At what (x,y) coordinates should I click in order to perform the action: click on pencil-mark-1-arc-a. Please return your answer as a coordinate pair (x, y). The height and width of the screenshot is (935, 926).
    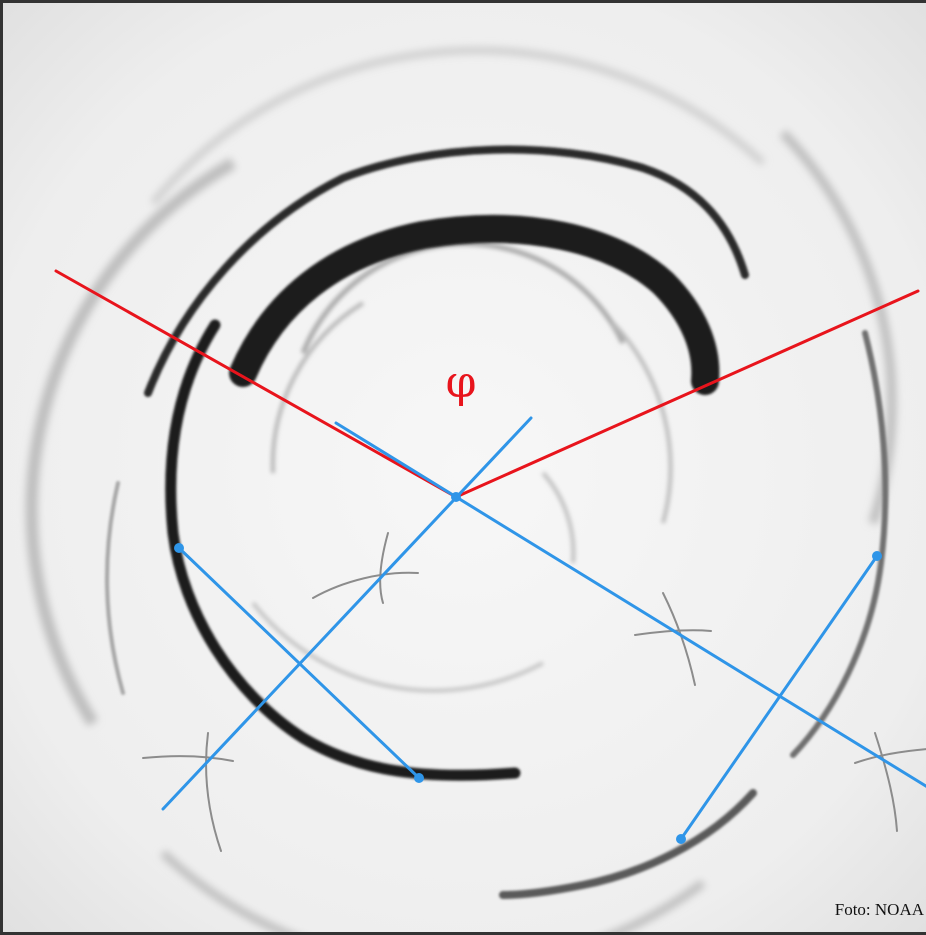
    Looking at the image, I should click on (365, 585).